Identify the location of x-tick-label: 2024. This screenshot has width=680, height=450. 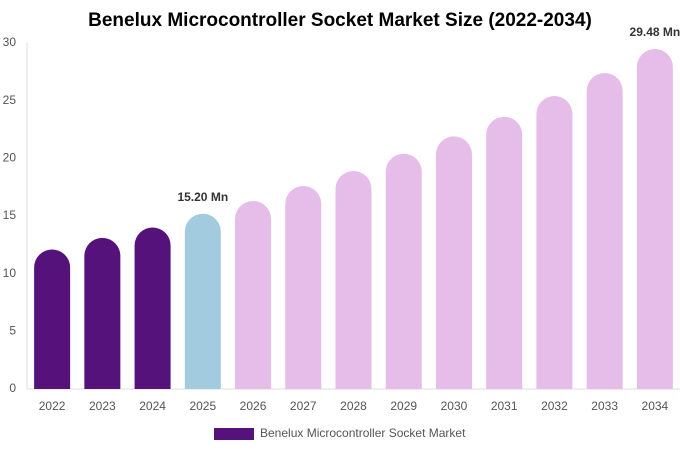
(152, 406).